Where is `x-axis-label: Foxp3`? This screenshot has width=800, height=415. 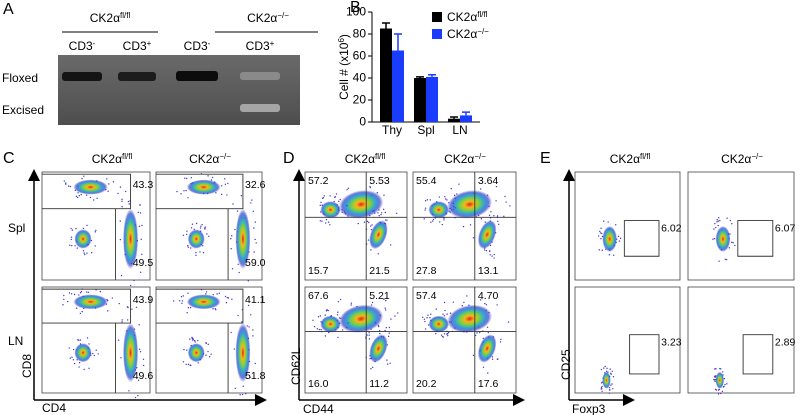 x-axis-label: Foxp3 is located at coordinates (589, 408).